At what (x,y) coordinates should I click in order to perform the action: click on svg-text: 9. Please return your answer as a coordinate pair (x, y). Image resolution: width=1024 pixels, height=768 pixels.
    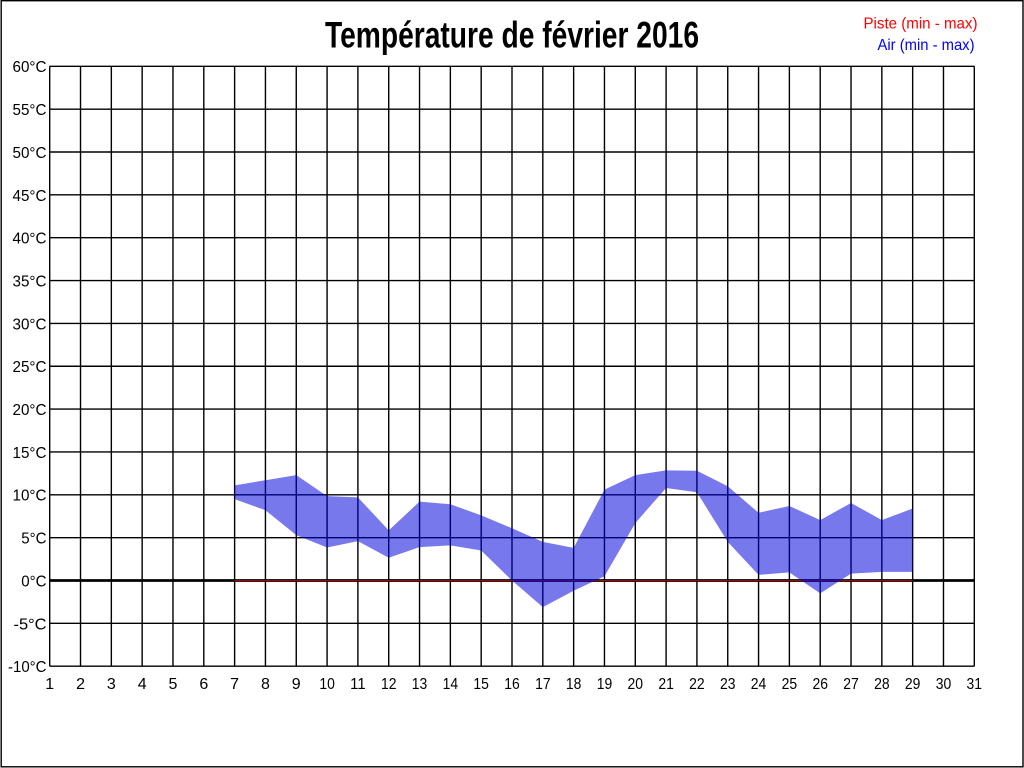
    Looking at the image, I should click on (296, 684).